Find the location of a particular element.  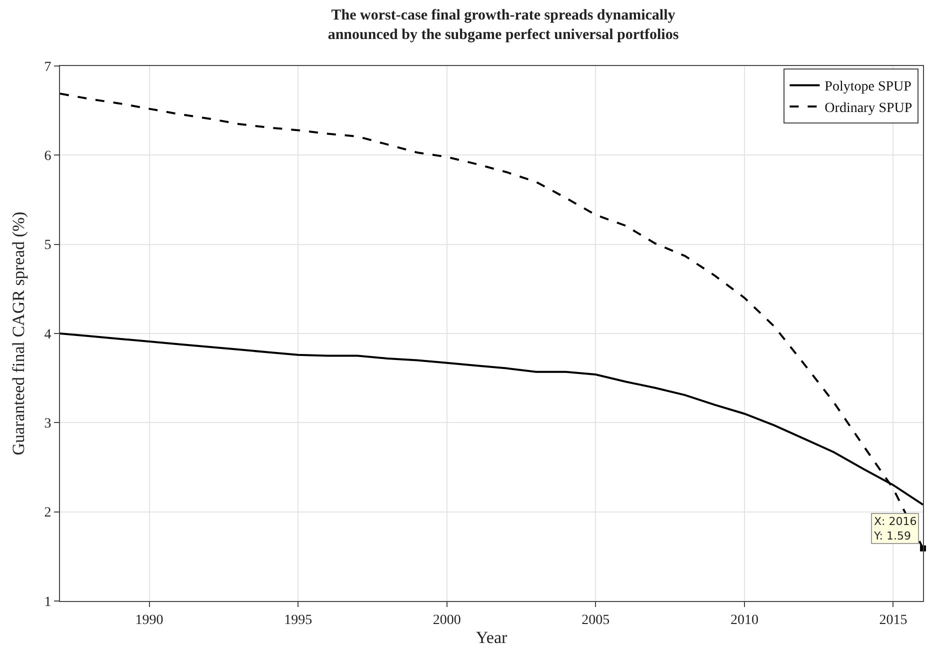

y-axis-title: Guaranteed final CAGR spread (%) is located at coordinates (18, 334).